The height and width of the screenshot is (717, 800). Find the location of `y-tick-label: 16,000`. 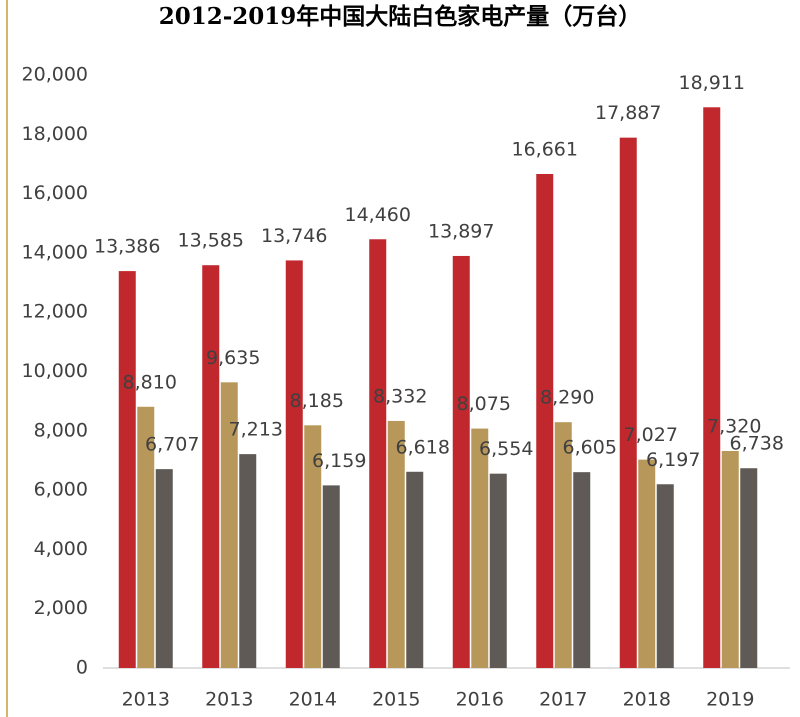

y-tick-label: 16,000 is located at coordinates (55, 193).